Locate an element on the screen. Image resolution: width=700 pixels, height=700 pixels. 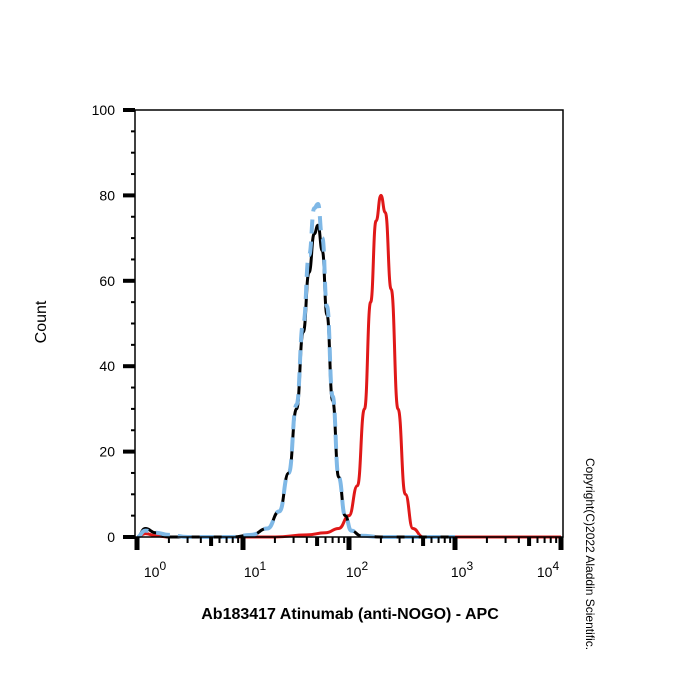
y-axis-title: Count is located at coordinates (41, 321).